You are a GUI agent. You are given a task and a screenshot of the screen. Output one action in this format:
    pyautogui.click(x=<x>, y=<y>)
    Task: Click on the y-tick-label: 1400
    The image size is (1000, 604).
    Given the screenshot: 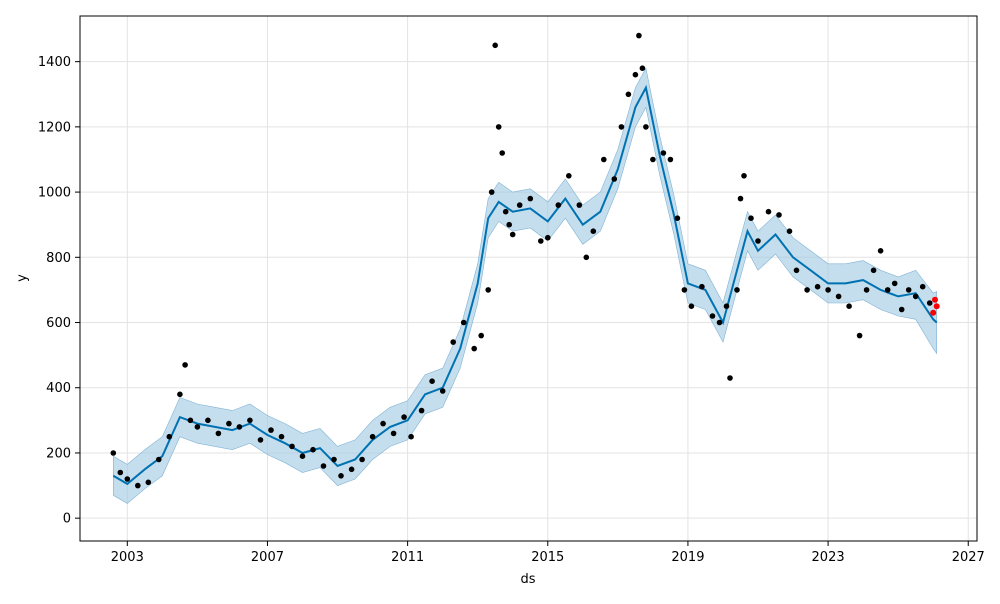 What is the action you would take?
    pyautogui.click(x=54, y=62)
    